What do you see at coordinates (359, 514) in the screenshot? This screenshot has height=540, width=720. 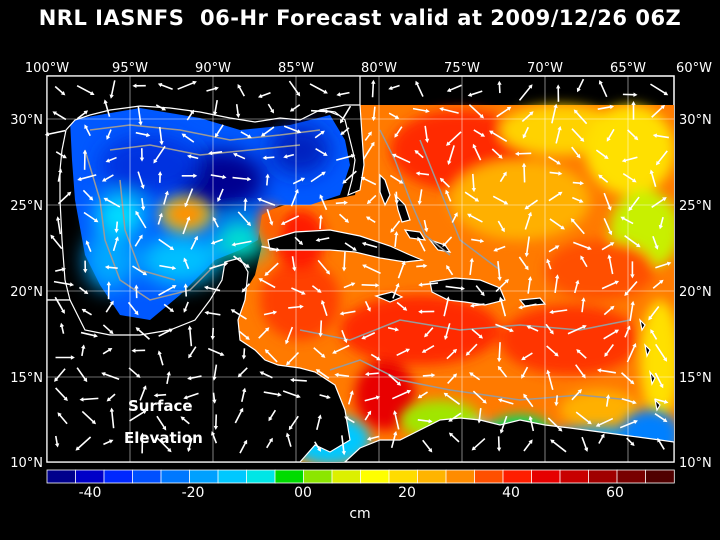 I see `colorbar-unit: cm` at bounding box center [359, 514].